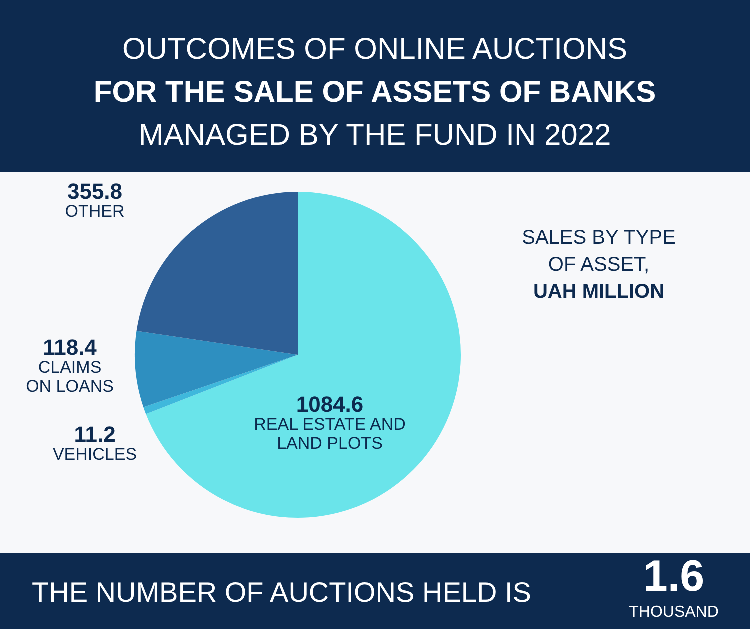 The height and width of the screenshot is (629, 750). I want to click on text: THE NUMBER OF AUCTIONS HELD IS, so click(282, 592).